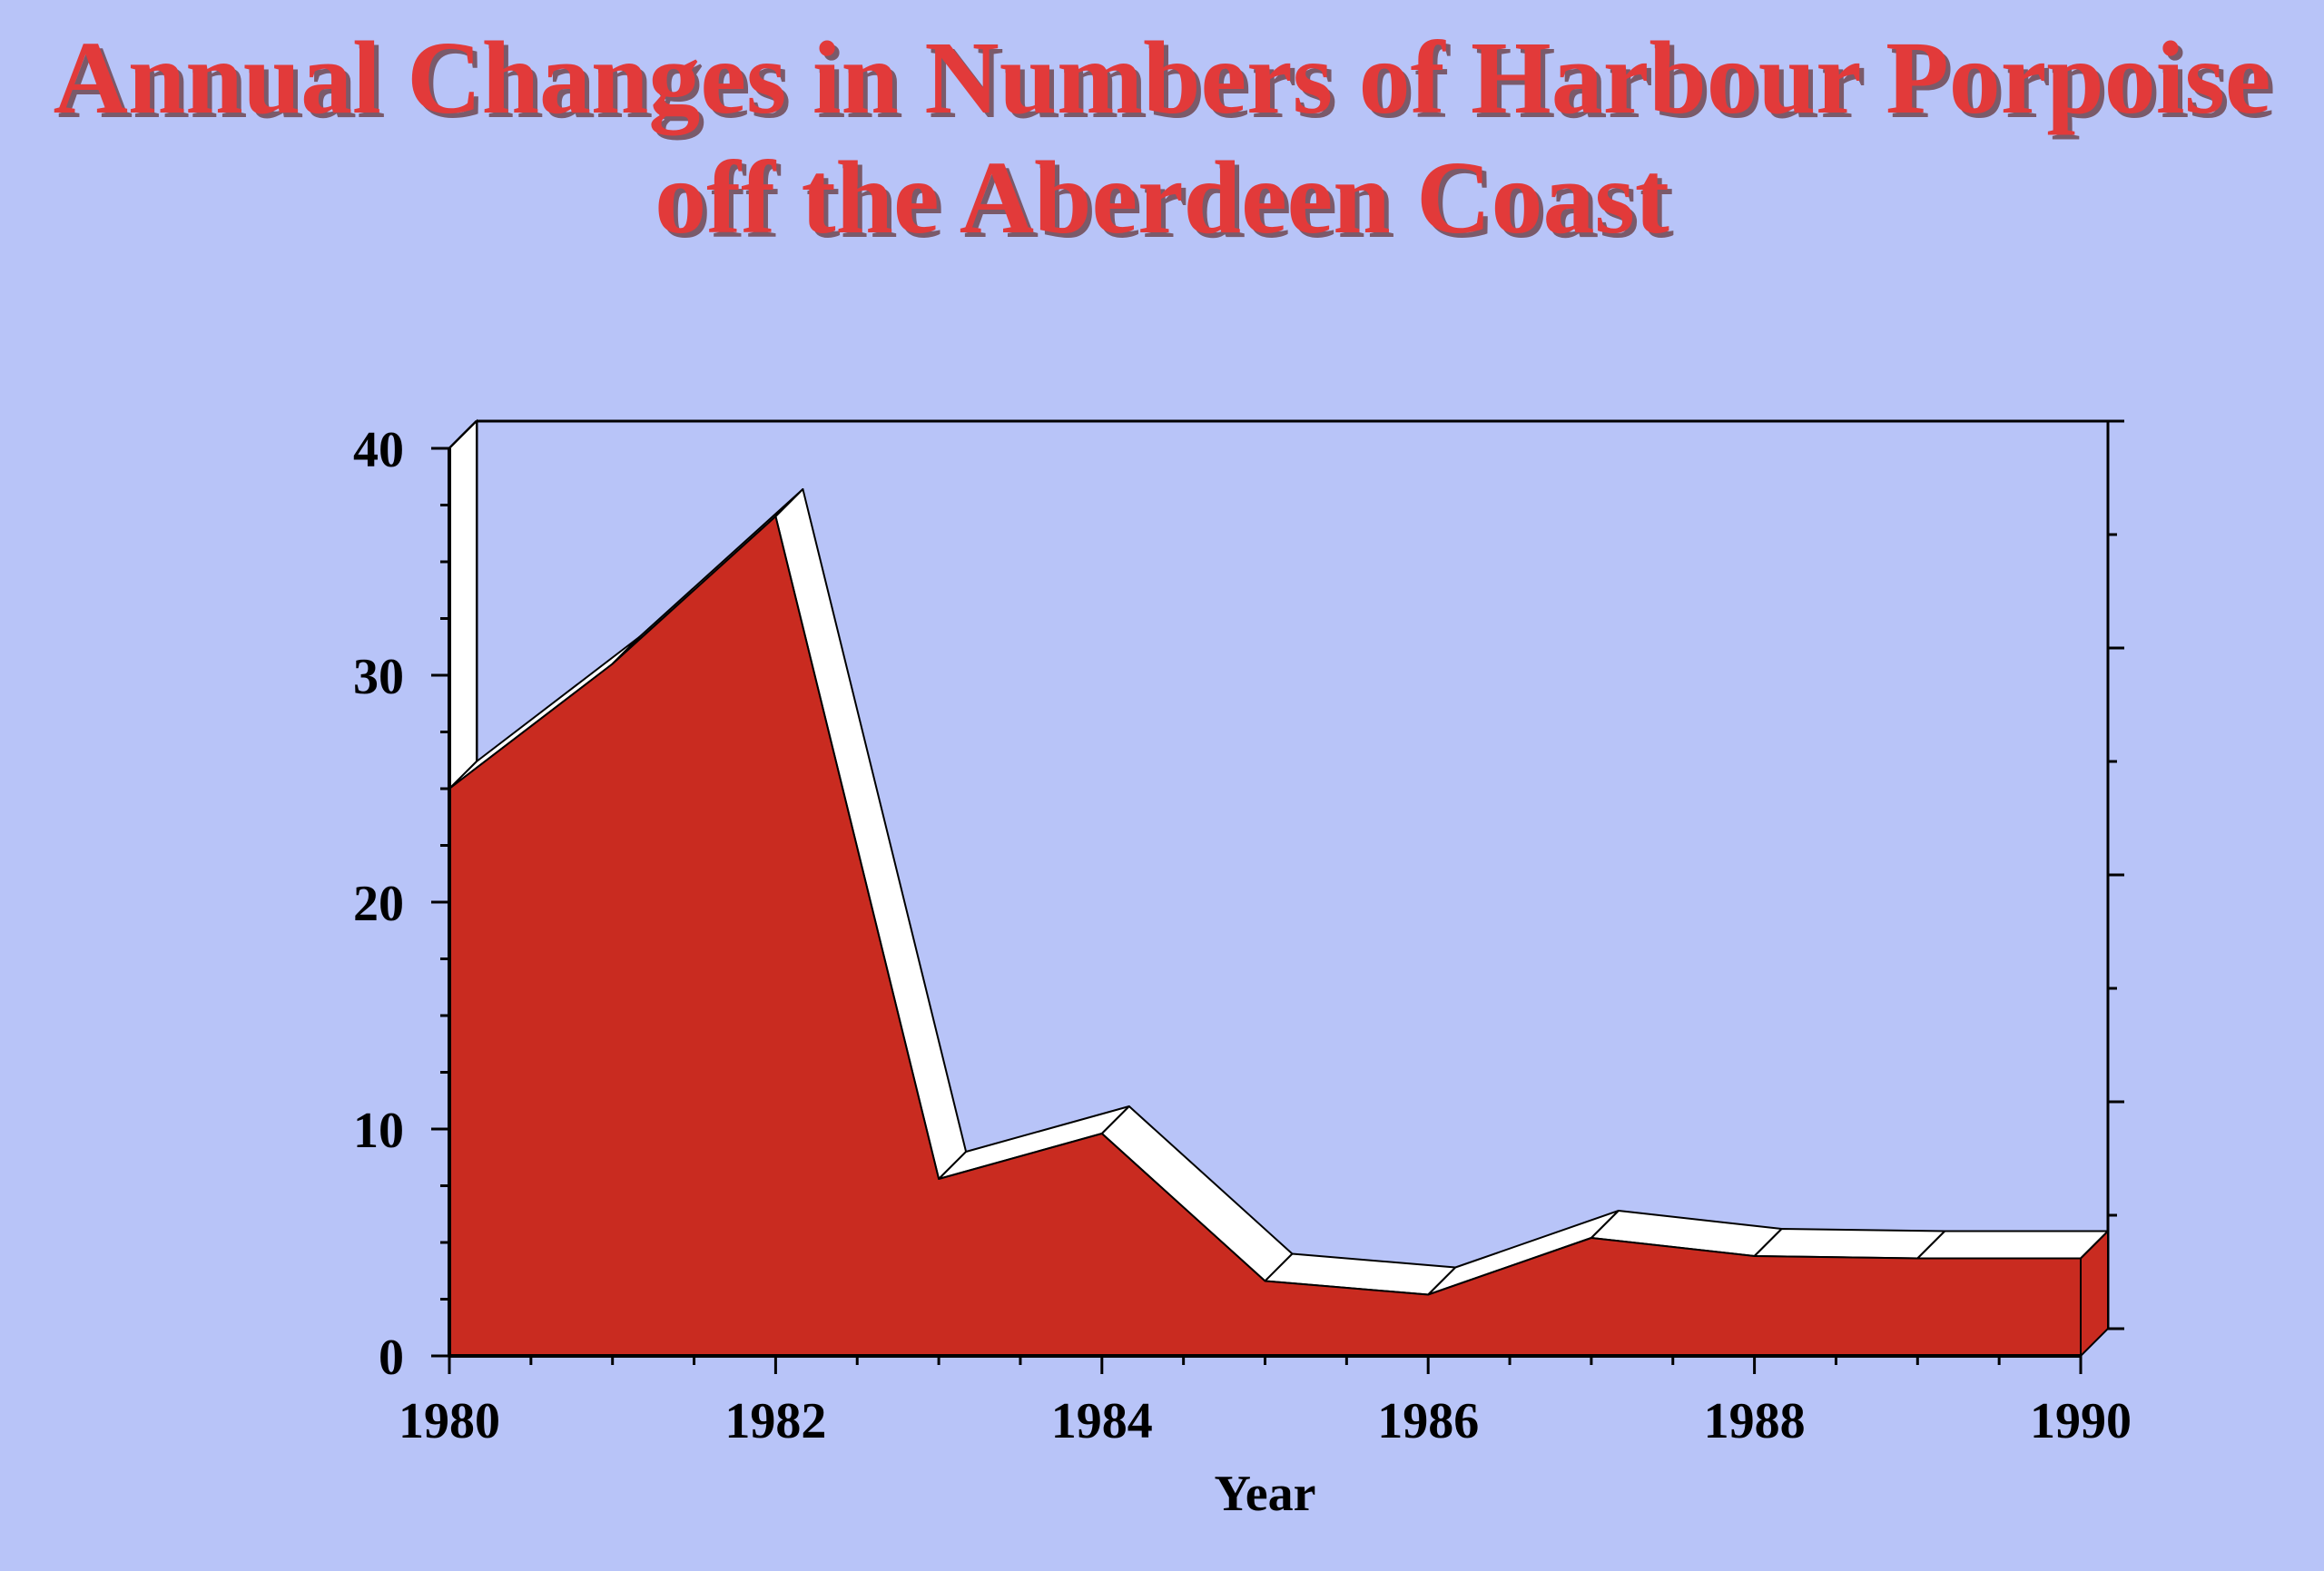  What do you see at coordinates (378, 450) in the screenshot?
I see `y-tick-label: 40` at bounding box center [378, 450].